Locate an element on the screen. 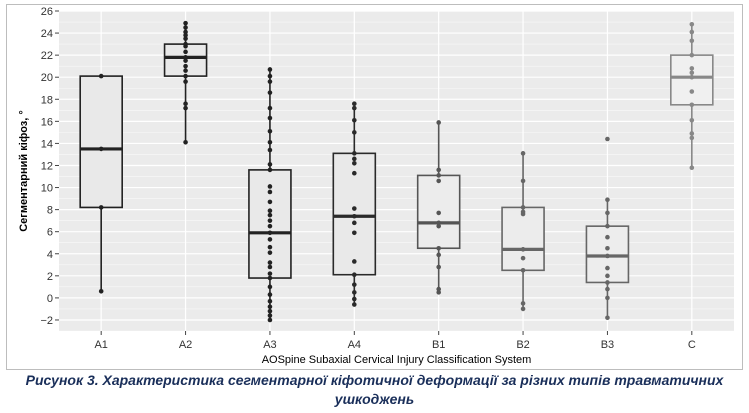 This screenshot has height=413, width=749. box-A2 is located at coordinates (185, 82).